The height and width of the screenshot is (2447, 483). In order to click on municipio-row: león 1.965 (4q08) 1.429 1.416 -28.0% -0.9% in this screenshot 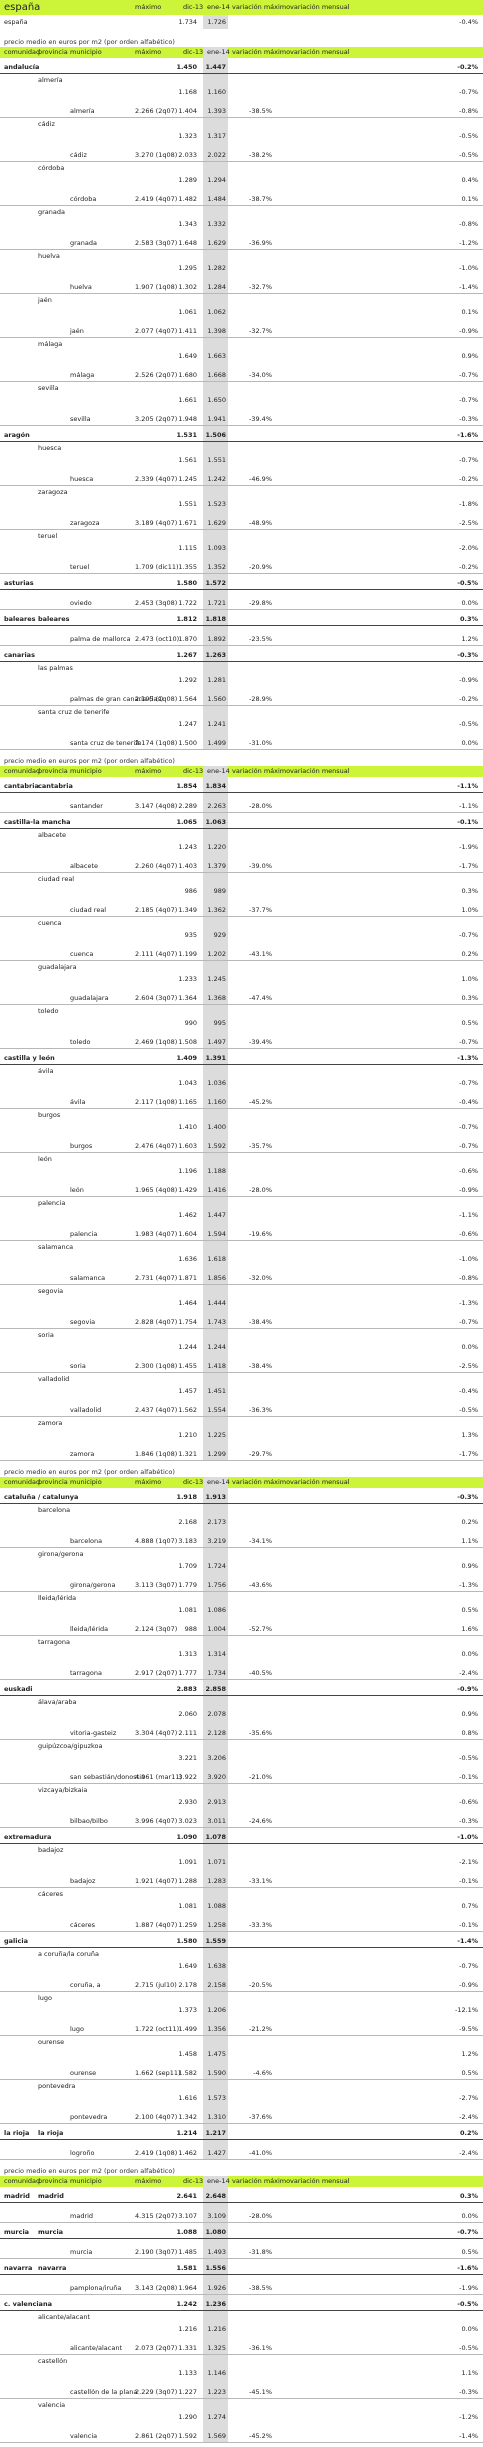, I will do `click(241, 1187)`.